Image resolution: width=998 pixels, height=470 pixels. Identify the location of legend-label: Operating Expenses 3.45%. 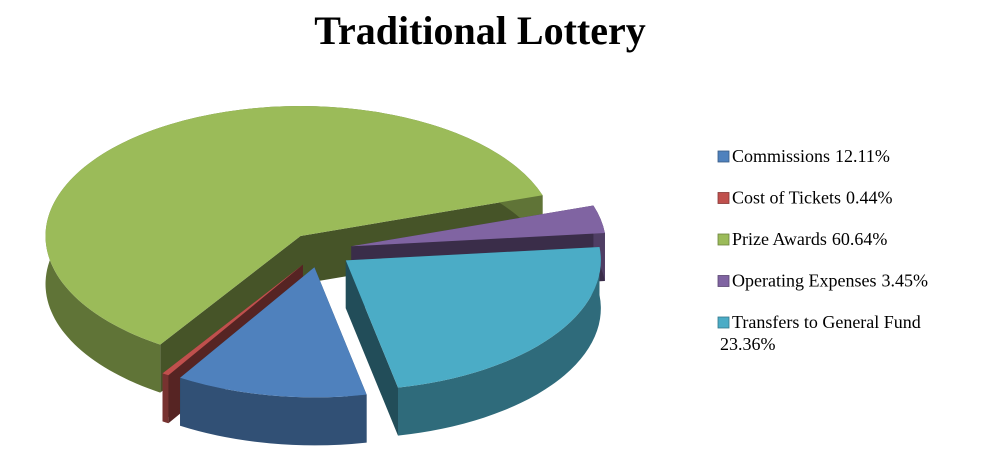
(830, 281).